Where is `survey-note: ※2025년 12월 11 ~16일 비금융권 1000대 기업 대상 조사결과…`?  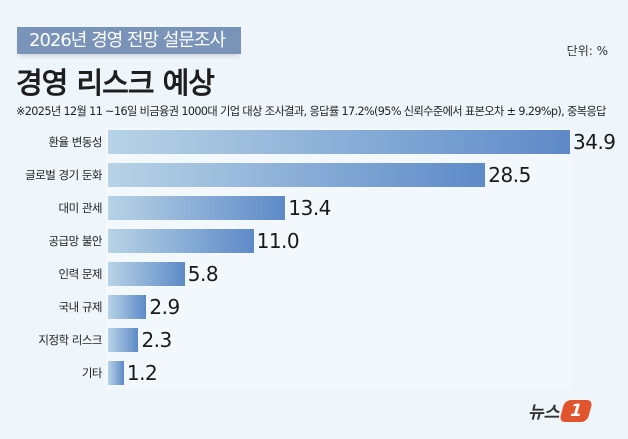 survey-note: ※2025년 12월 11 ~16일 비금융권 1000대 기업 대상 조사결과… is located at coordinates (311, 111).